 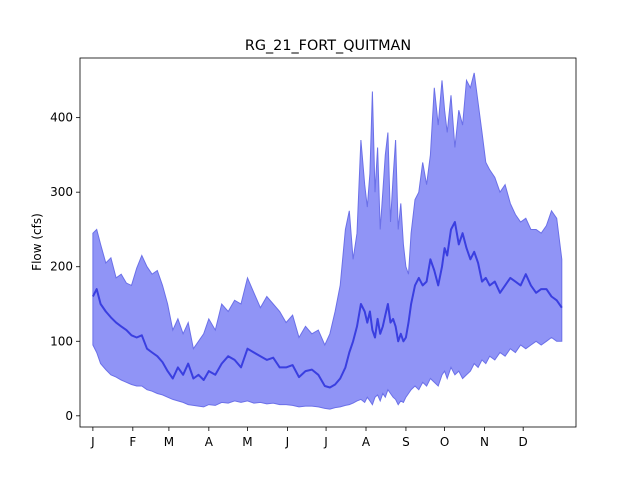 What do you see at coordinates (444, 442) in the screenshot?
I see `x-tick-label: O` at bounding box center [444, 442].